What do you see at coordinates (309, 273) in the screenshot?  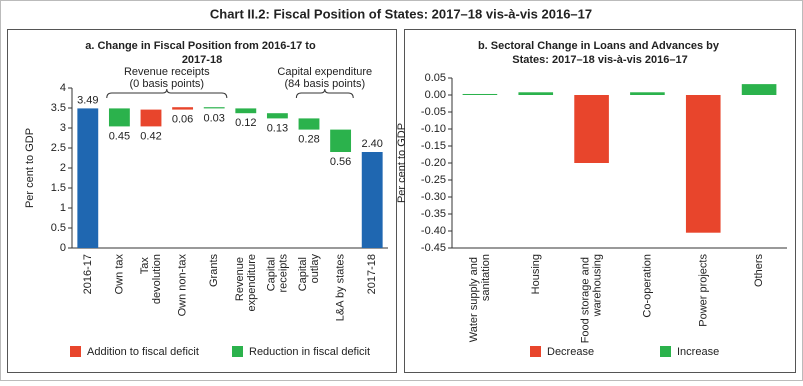 I see `x-tick-label: Capital outlay` at bounding box center [309, 273].